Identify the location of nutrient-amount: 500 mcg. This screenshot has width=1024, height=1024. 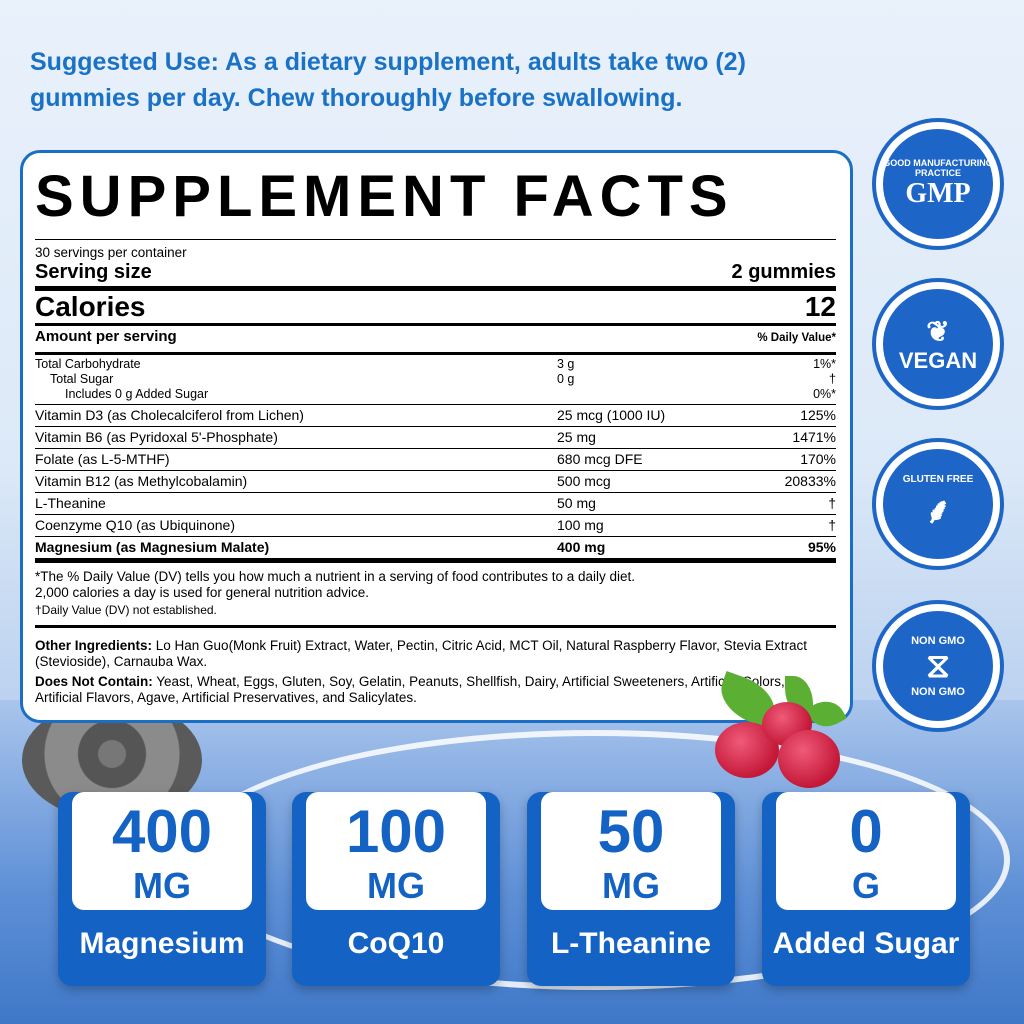
(584, 481).